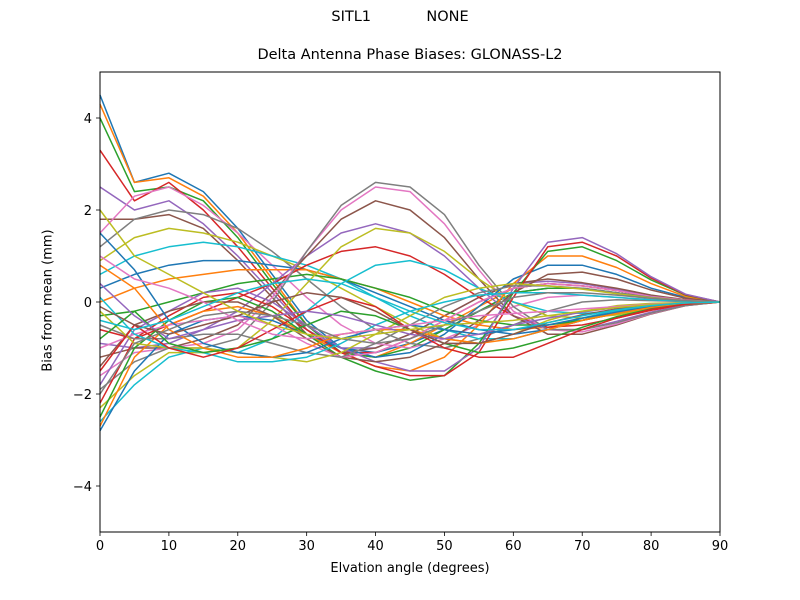  Describe the element at coordinates (412, 543) in the screenshot. I see `x-axis: 0 10 20 30 40 50 60 70 80 90` at that location.